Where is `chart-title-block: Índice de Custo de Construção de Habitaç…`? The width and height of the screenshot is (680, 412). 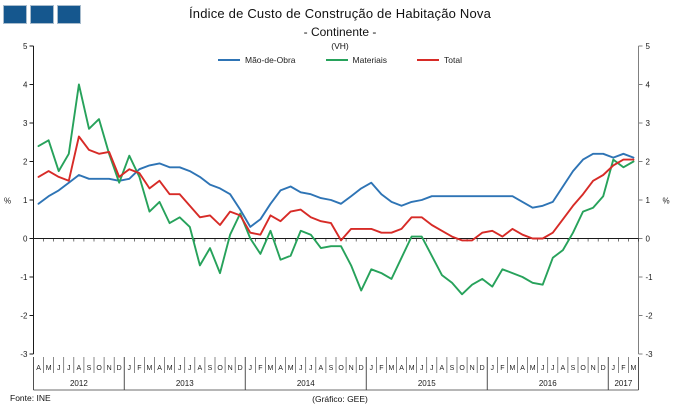 chart-title-block: Índice de Custo de Construção de Habitaç… is located at coordinates (340, 28).